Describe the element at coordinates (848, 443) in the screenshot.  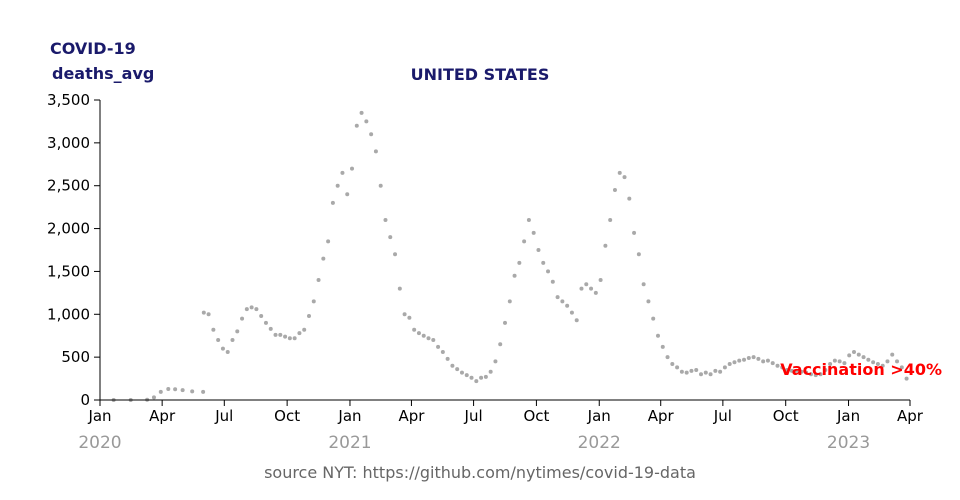
I see `year-label: 2023` at that location.